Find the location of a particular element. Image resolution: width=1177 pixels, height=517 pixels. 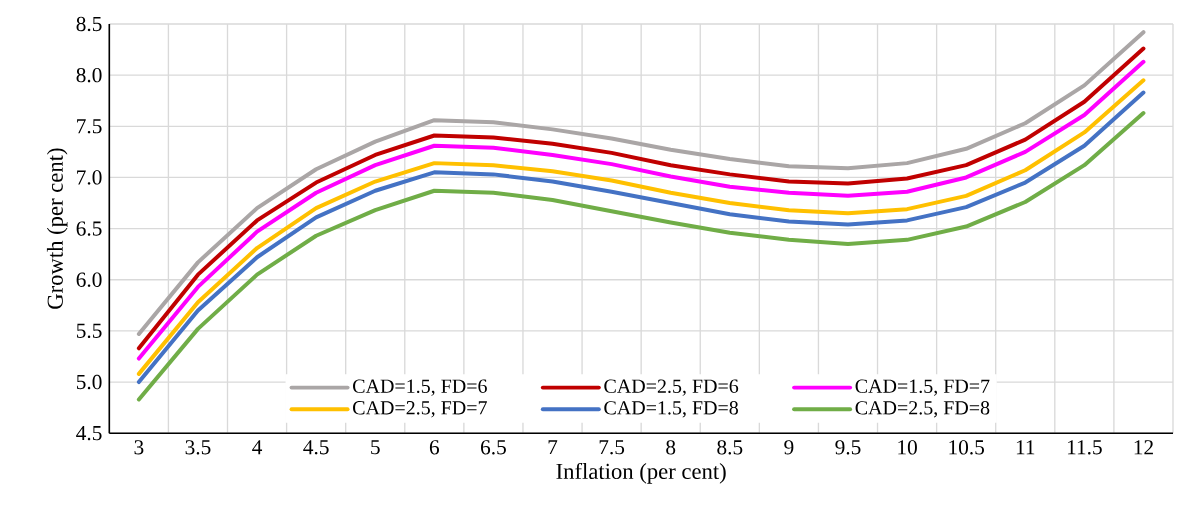

y-tick-label: 6.0 is located at coordinates (89, 279).